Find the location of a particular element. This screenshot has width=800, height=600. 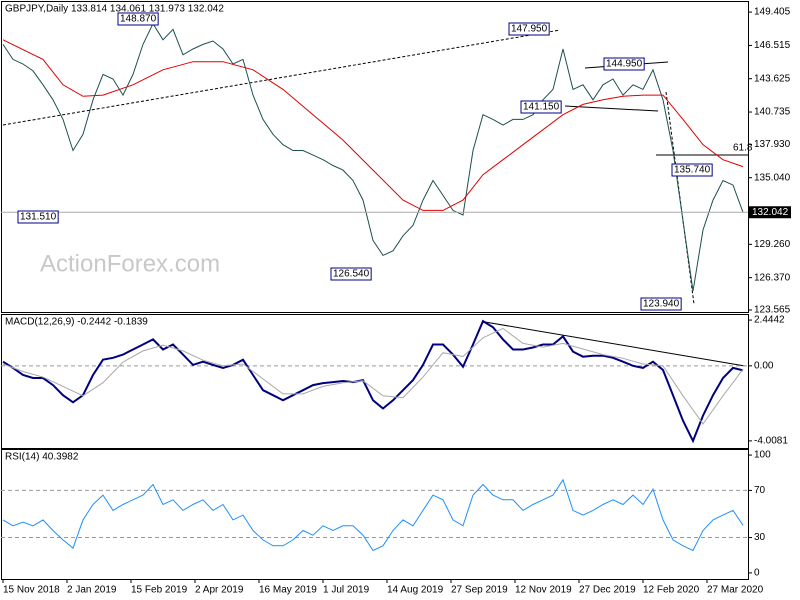

y-tick-label: 123.565 is located at coordinates (772, 310).